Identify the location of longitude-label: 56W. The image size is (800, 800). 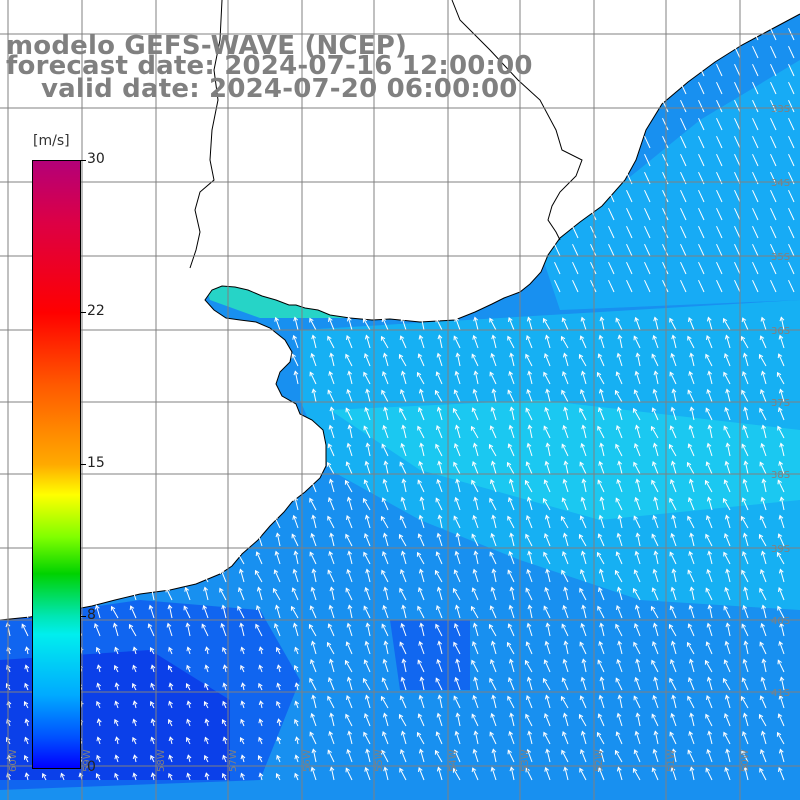
(307, 760).